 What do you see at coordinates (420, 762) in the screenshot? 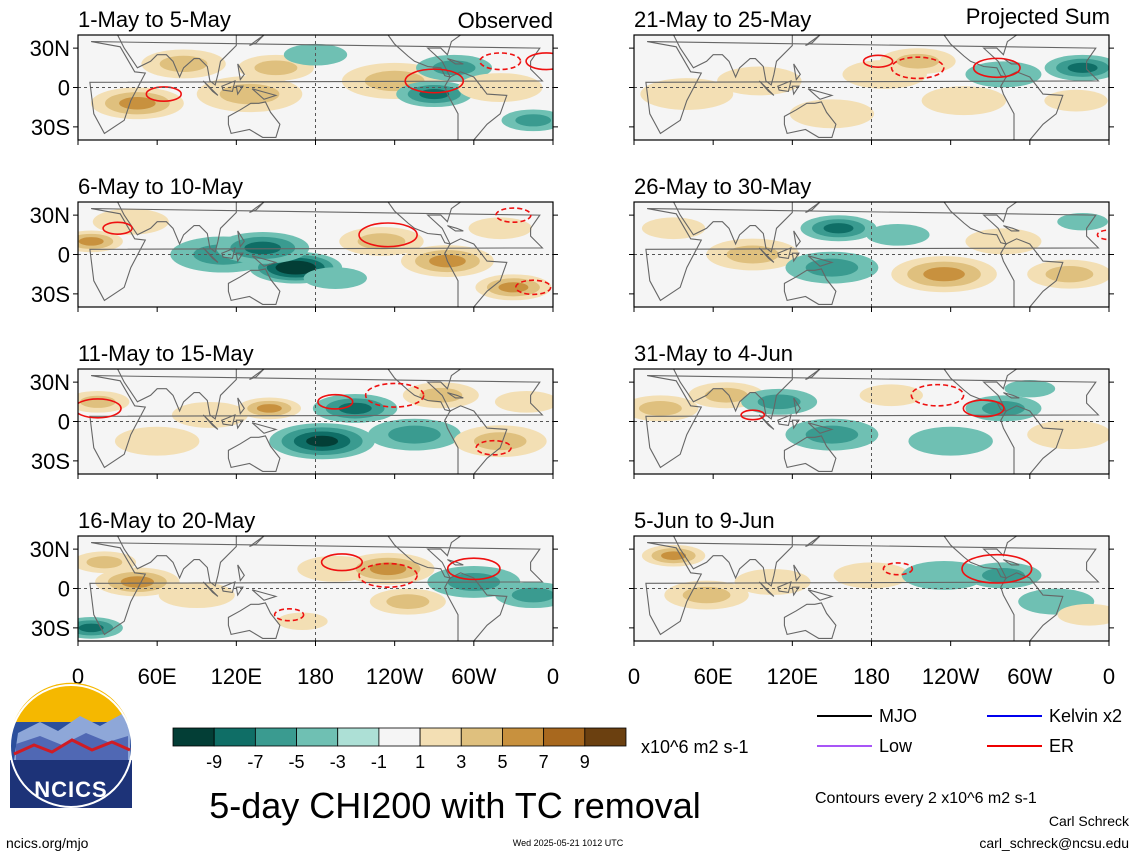
I see `colorbar-tick-label: 1` at bounding box center [420, 762].